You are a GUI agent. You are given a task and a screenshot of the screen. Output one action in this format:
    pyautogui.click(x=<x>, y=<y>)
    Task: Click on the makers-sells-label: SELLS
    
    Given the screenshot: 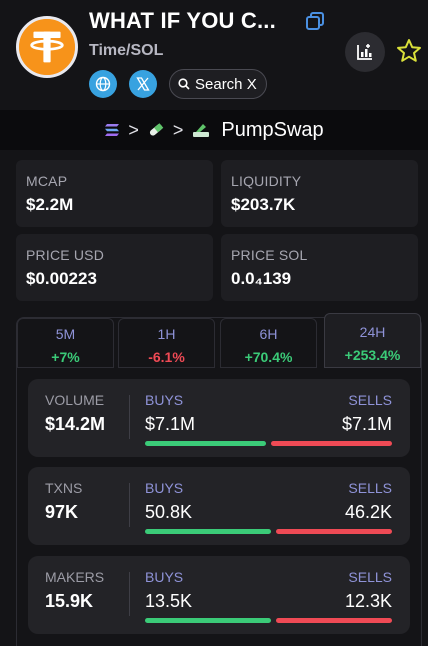 What is the action you would take?
    pyautogui.click(x=370, y=577)
    